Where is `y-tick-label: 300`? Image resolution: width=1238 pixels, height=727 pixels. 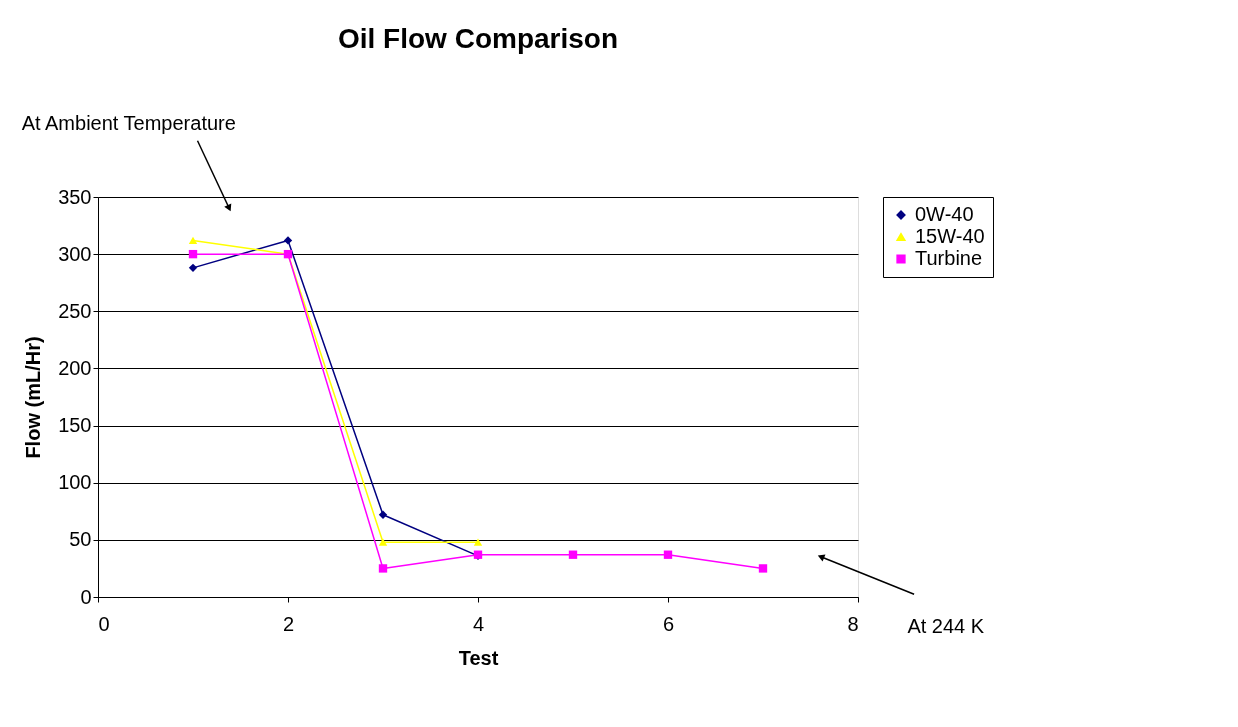
y-tick-label: 300 is located at coordinates (75, 253).